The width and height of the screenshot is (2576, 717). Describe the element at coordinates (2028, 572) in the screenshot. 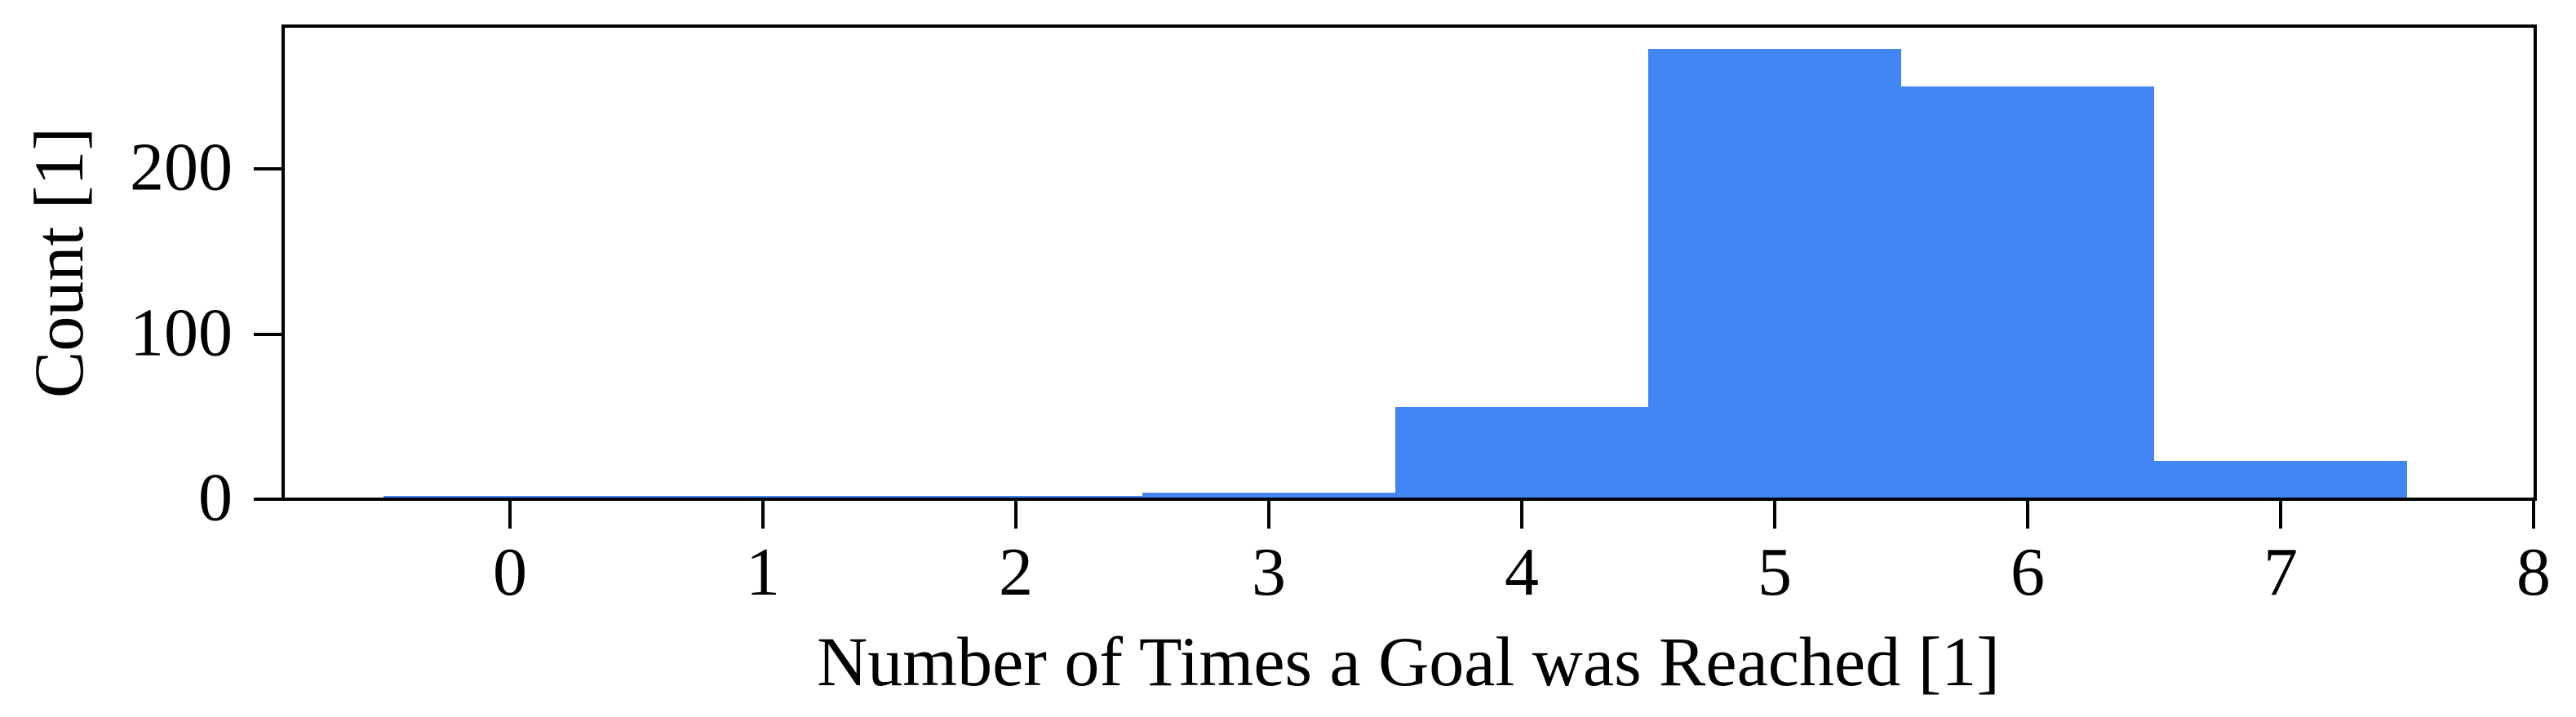

I see `x-tick-label-6: 6` at that location.